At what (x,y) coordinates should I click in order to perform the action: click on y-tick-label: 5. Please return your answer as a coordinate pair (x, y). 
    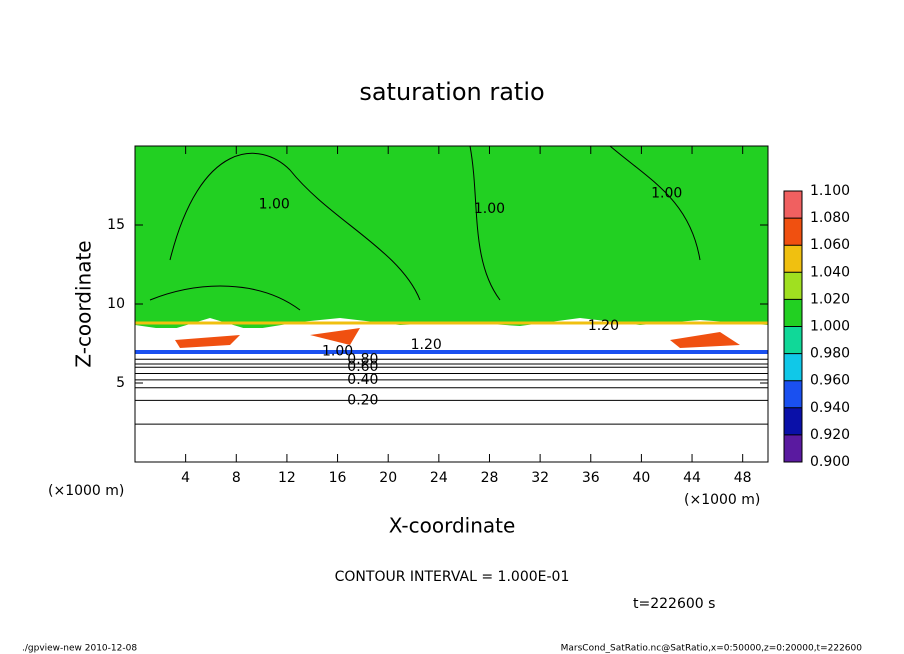
    Looking at the image, I should click on (120, 383).